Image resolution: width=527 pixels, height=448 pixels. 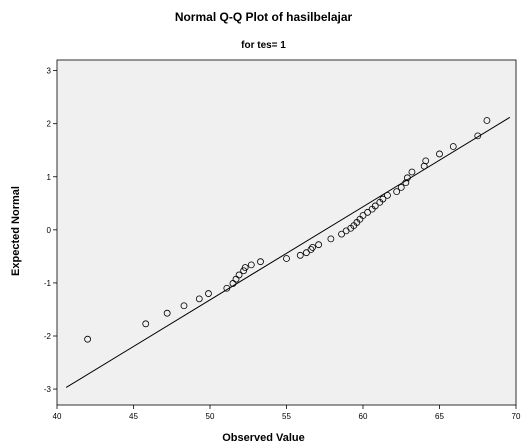 What do you see at coordinates (263, 17) in the screenshot?
I see `chart-title: Normal Q-Q Plot of hasilbelajar` at bounding box center [263, 17].